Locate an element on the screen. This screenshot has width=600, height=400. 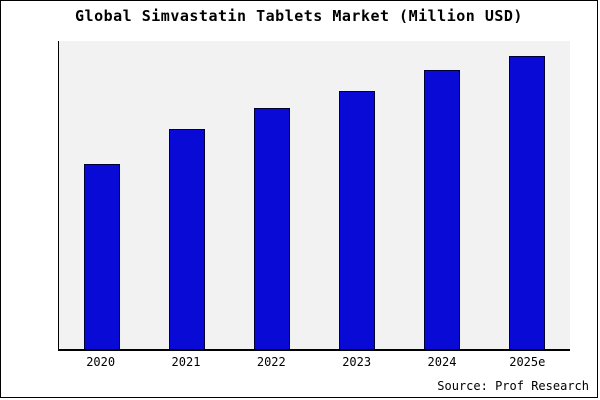
tick-row: 2020 2021 2022 2023 2024 2025e is located at coordinates (314, 362).